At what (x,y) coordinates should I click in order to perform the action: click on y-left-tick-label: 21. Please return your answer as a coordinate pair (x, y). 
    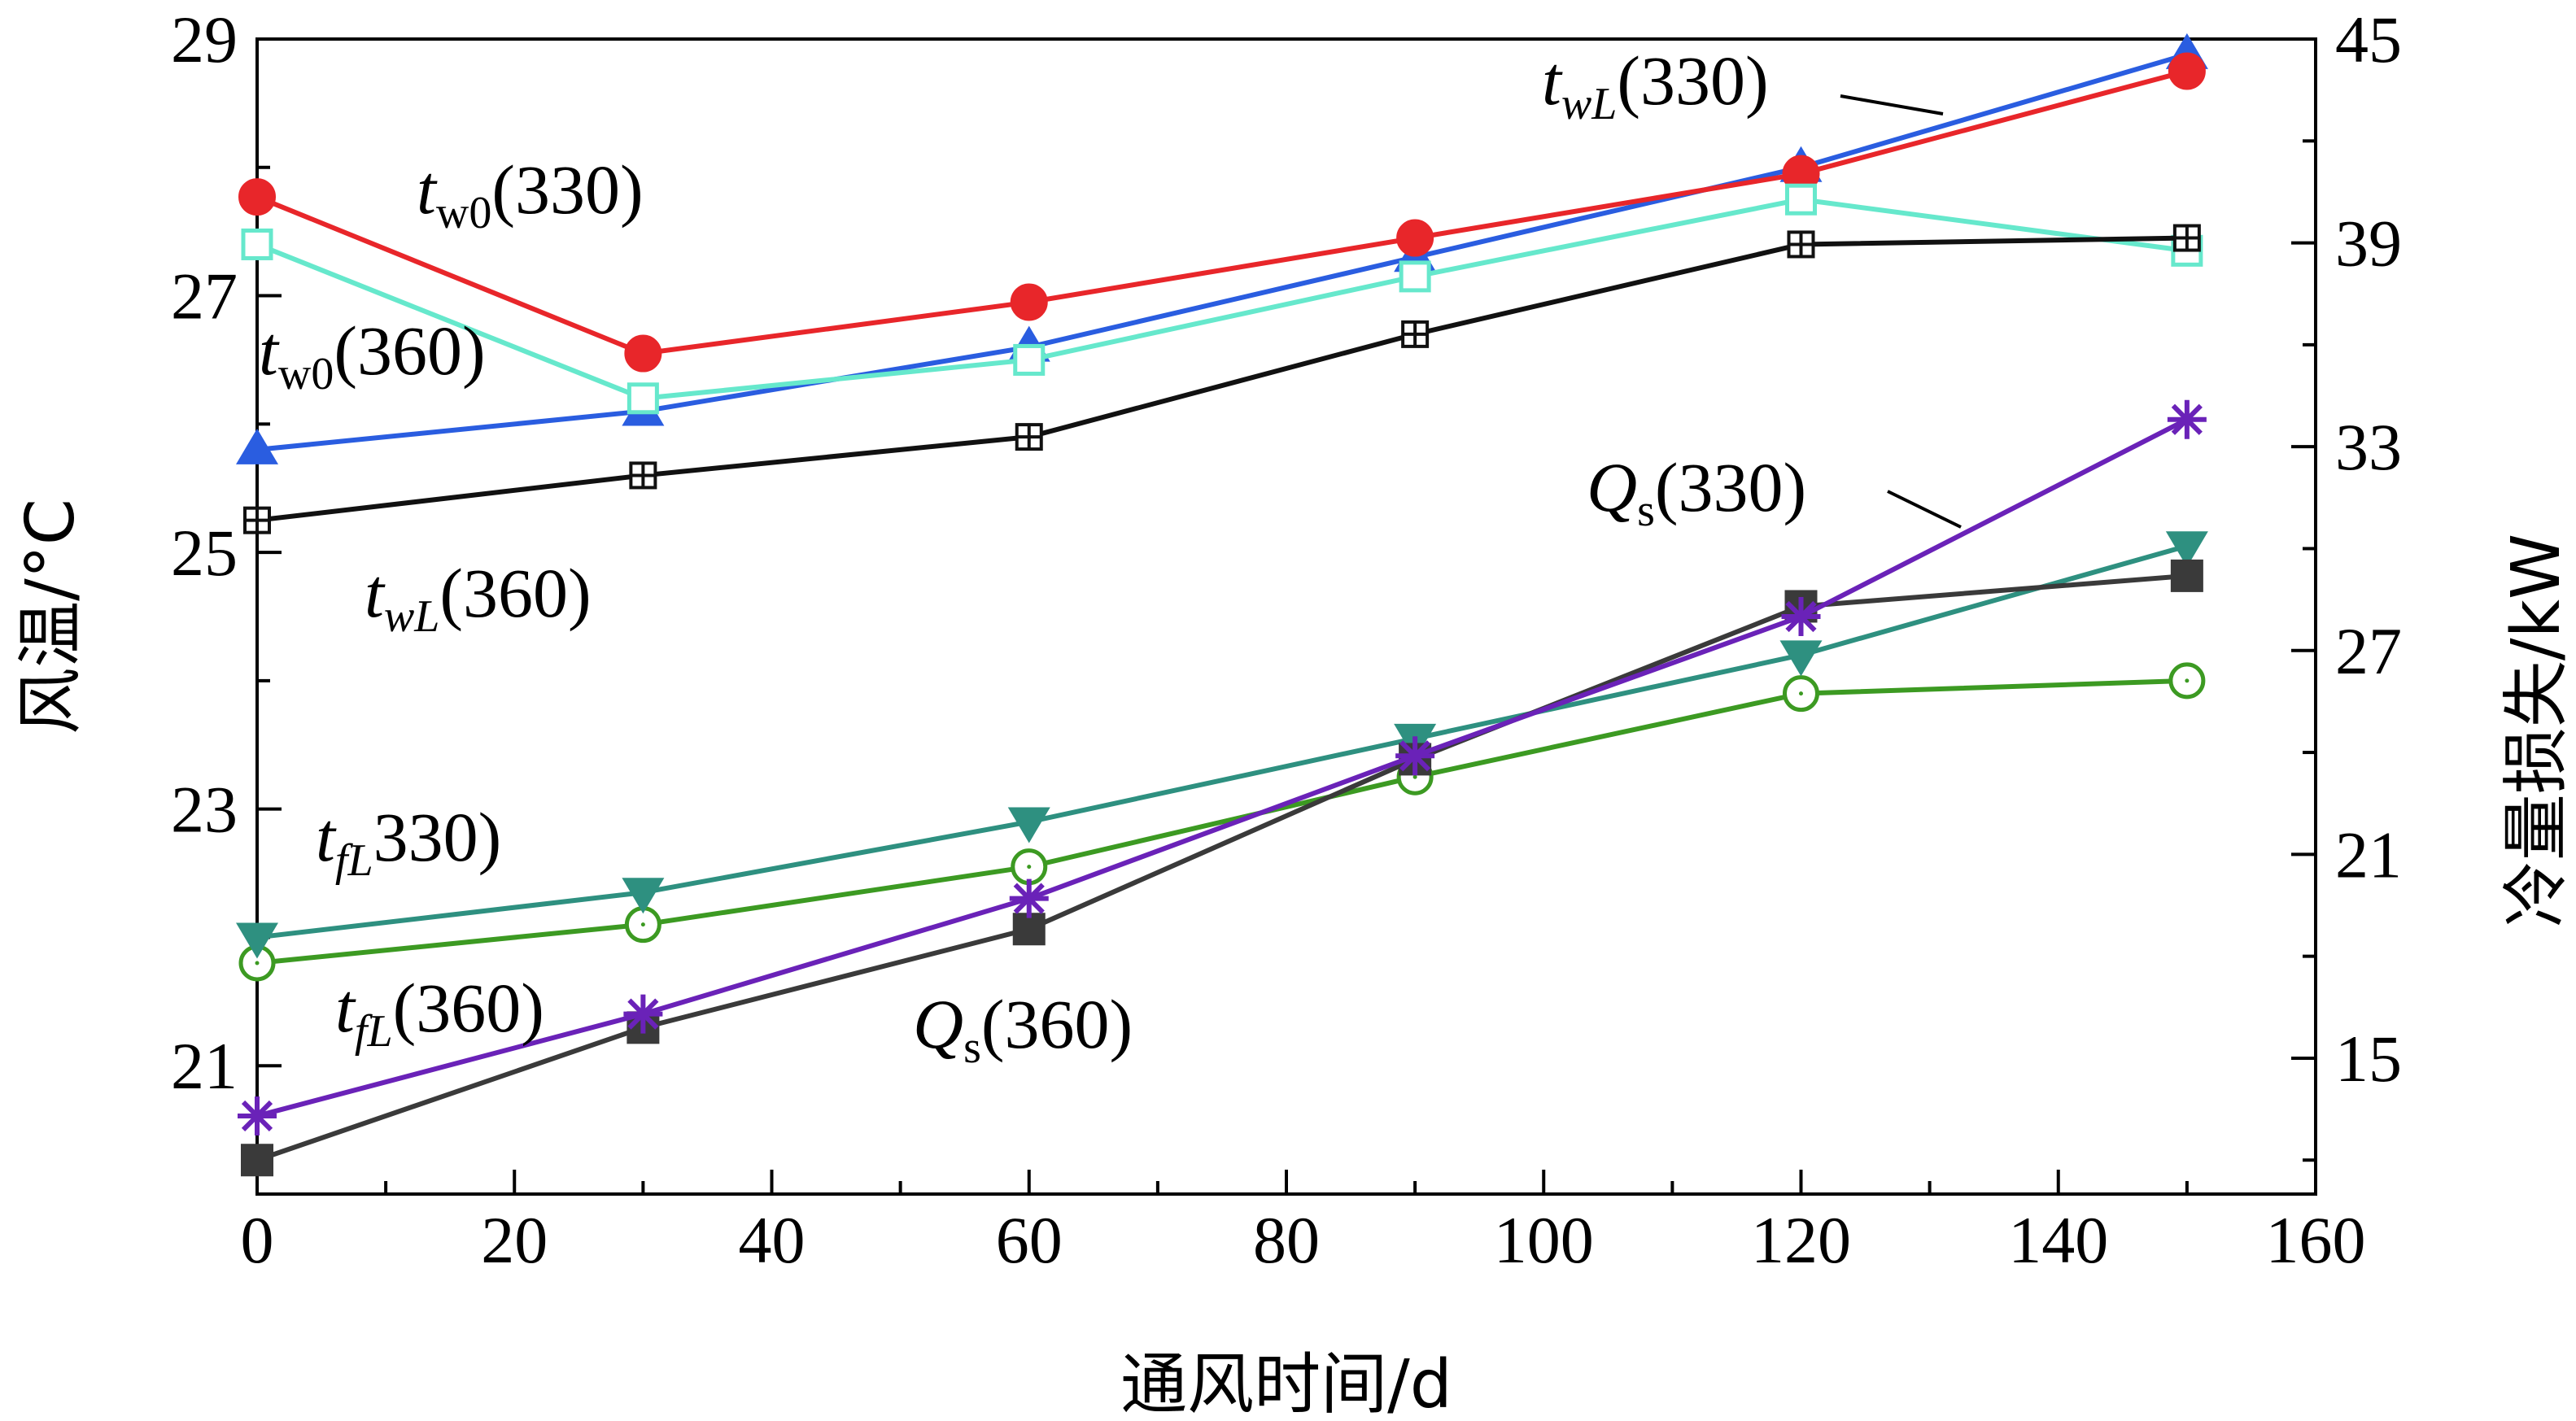
    Looking at the image, I should click on (204, 1066).